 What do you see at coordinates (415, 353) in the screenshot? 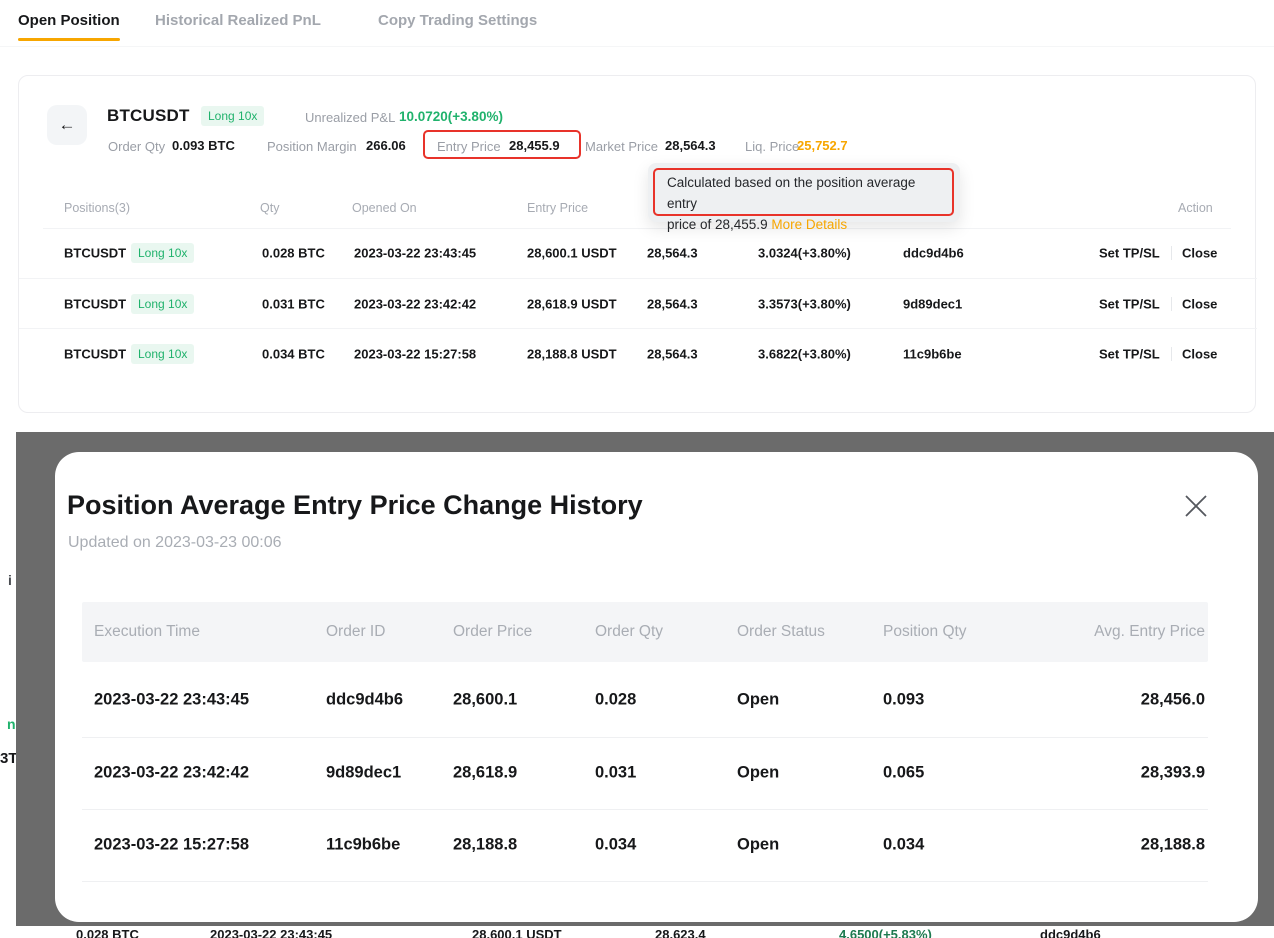
I see `row-opened-on: 2023-03-22 15:27:58` at bounding box center [415, 353].